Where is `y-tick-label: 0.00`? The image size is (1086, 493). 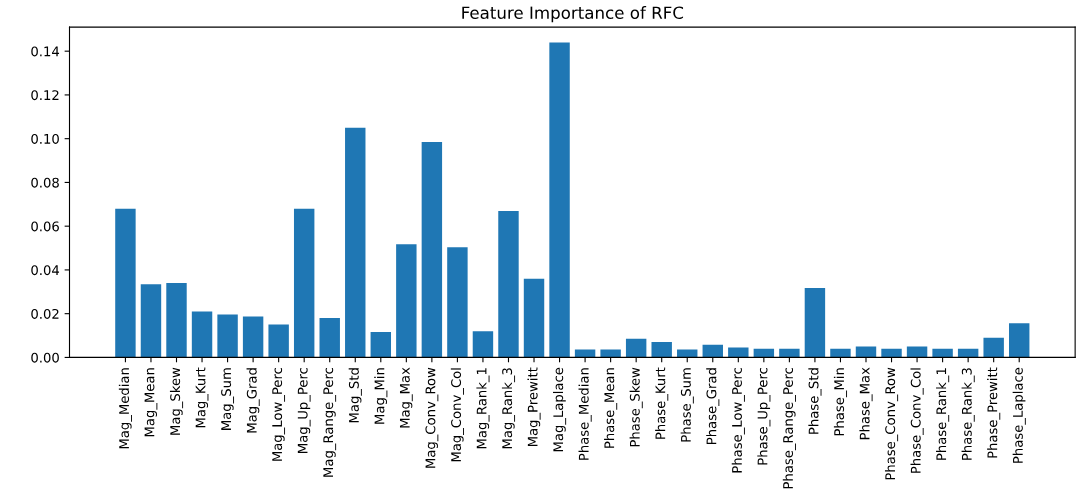 y-tick-label: 0.00 is located at coordinates (45, 357).